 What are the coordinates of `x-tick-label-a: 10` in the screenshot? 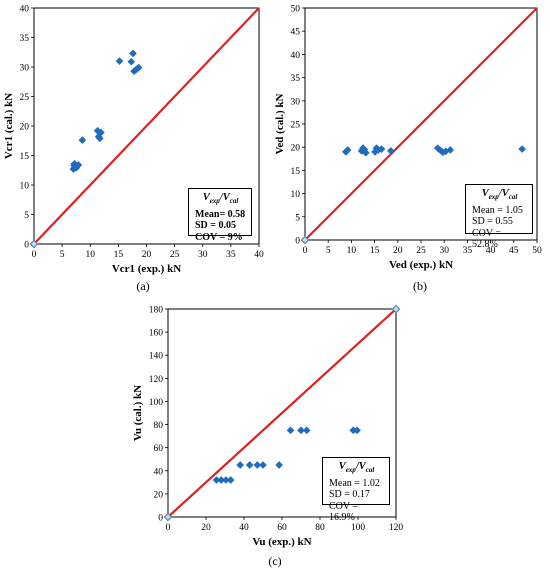 It's located at (91, 255).